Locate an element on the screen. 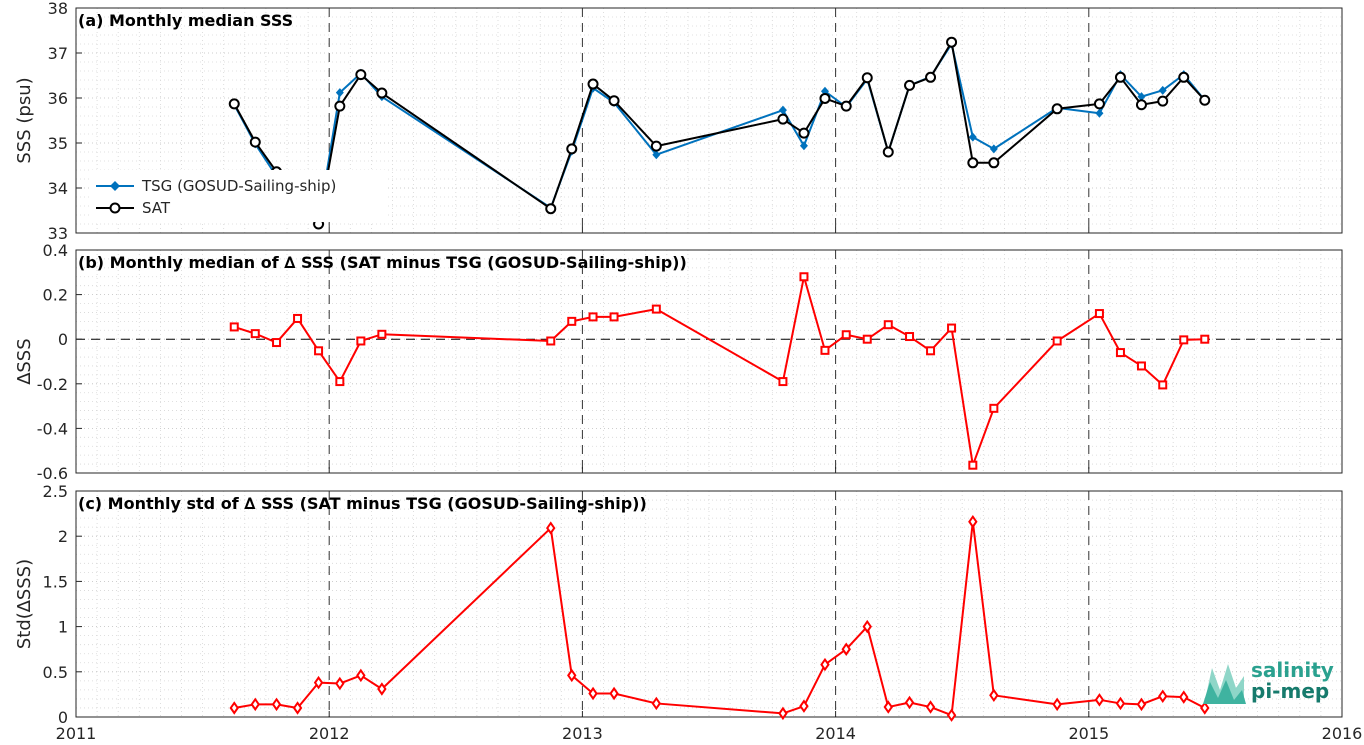 Image resolution: width=1364 pixels, height=745 pixels. y-tick-label: -0.2 is located at coordinates (52, 384).